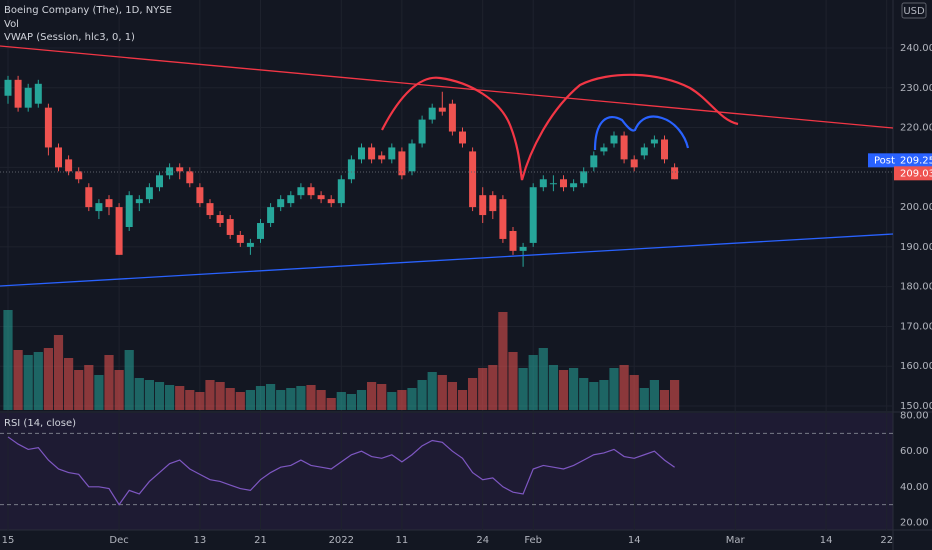 This screenshot has width=932, height=550. I want to click on currency-box, so click(914, 10).